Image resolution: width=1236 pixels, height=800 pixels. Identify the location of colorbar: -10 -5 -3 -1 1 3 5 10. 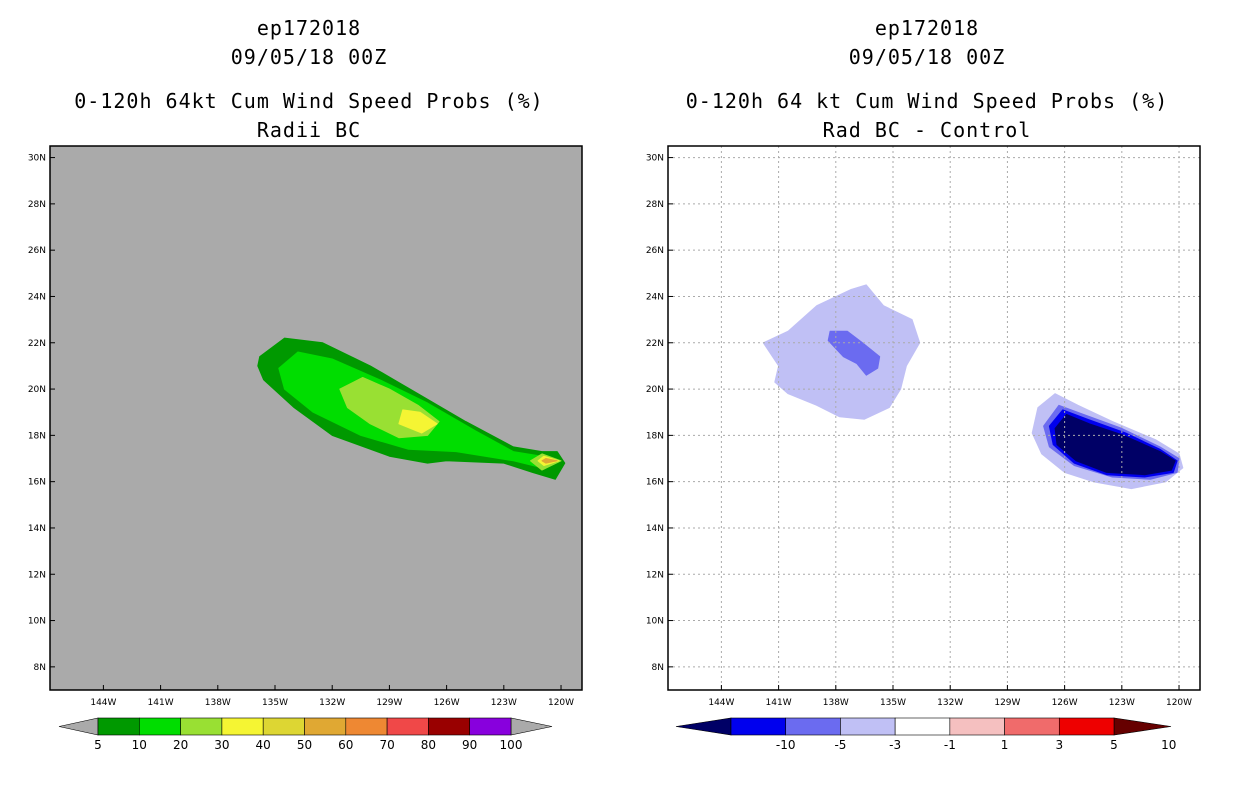
(925, 734).